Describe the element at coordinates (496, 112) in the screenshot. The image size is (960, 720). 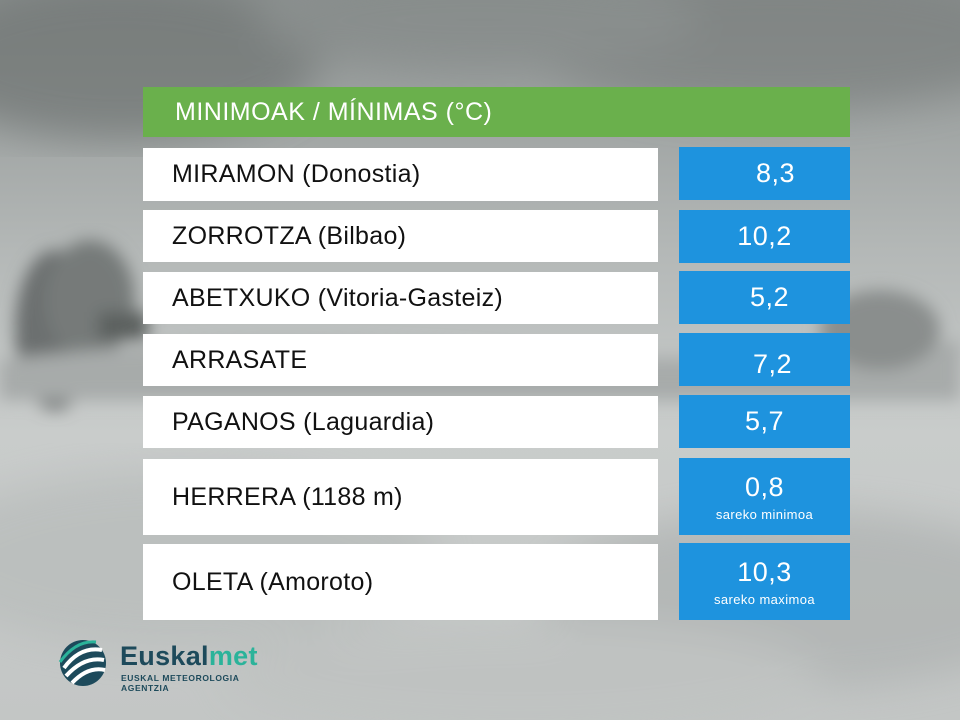
I see `table-header: MINIMOAK / MÍNIMAS (°C)` at that location.